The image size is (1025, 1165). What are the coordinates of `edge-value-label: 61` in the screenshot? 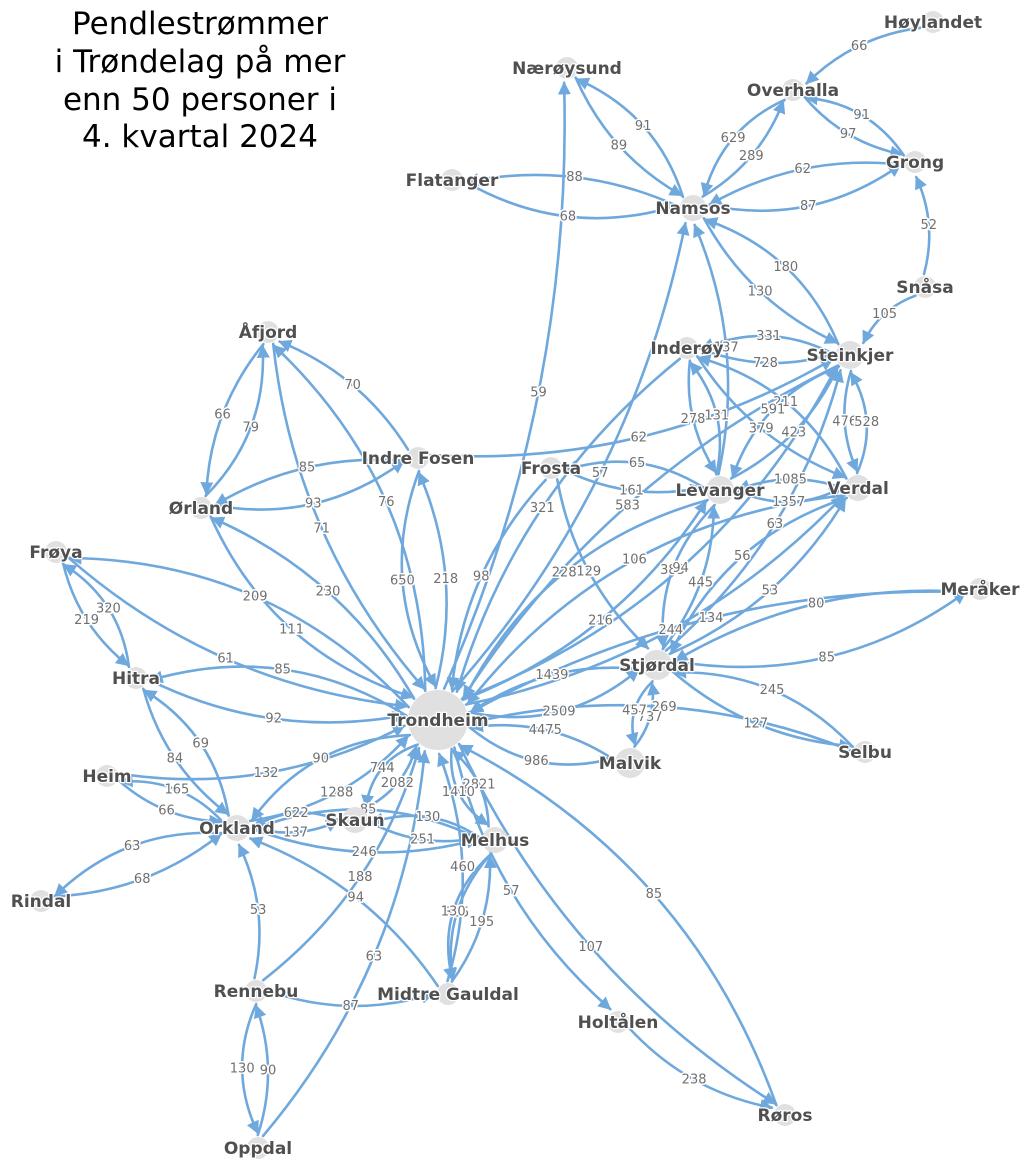 It's located at (225, 659).